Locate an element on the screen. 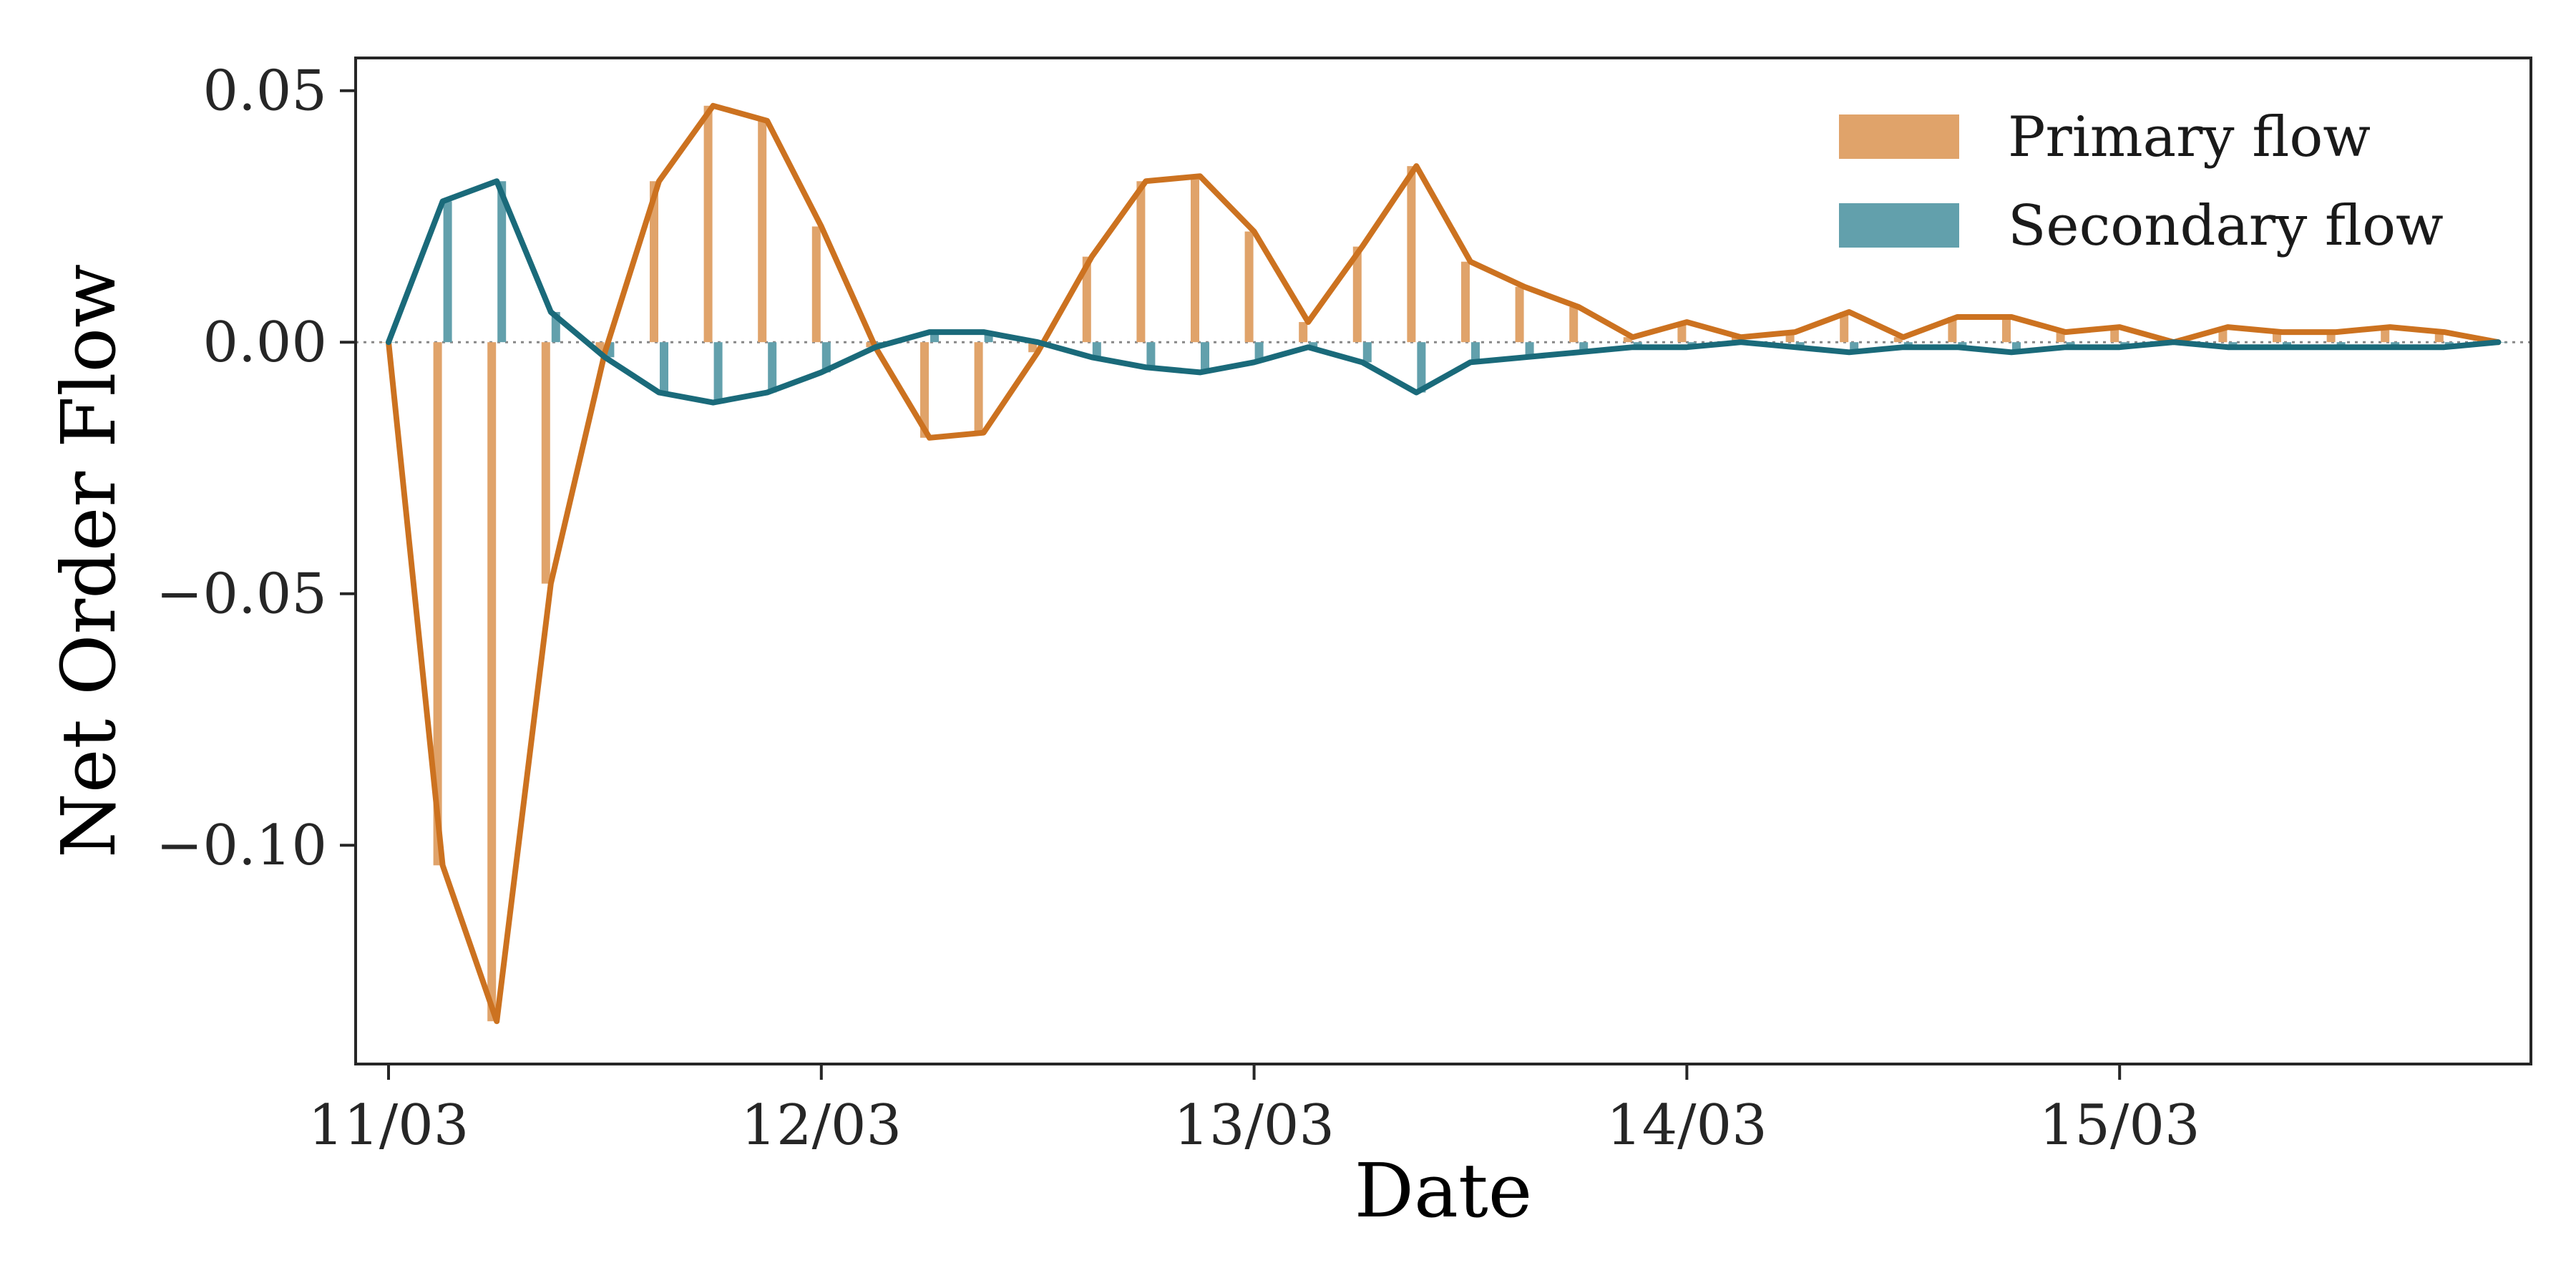 The width and height of the screenshot is (2576, 1288). legend: Primary flow Secondary flow is located at coordinates (2141, 181).